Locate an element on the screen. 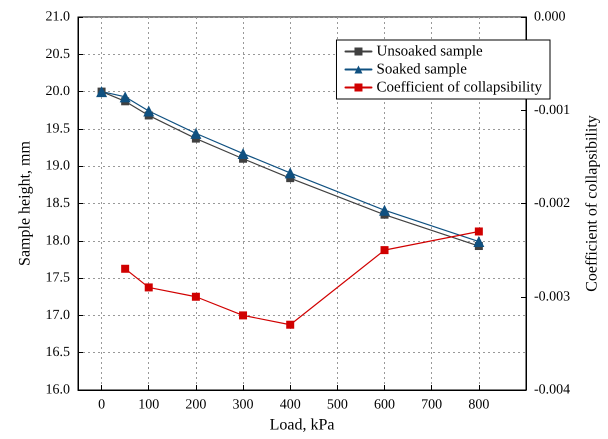 This screenshot has height=439, width=608. x-tick-label: 400 is located at coordinates (290, 405).